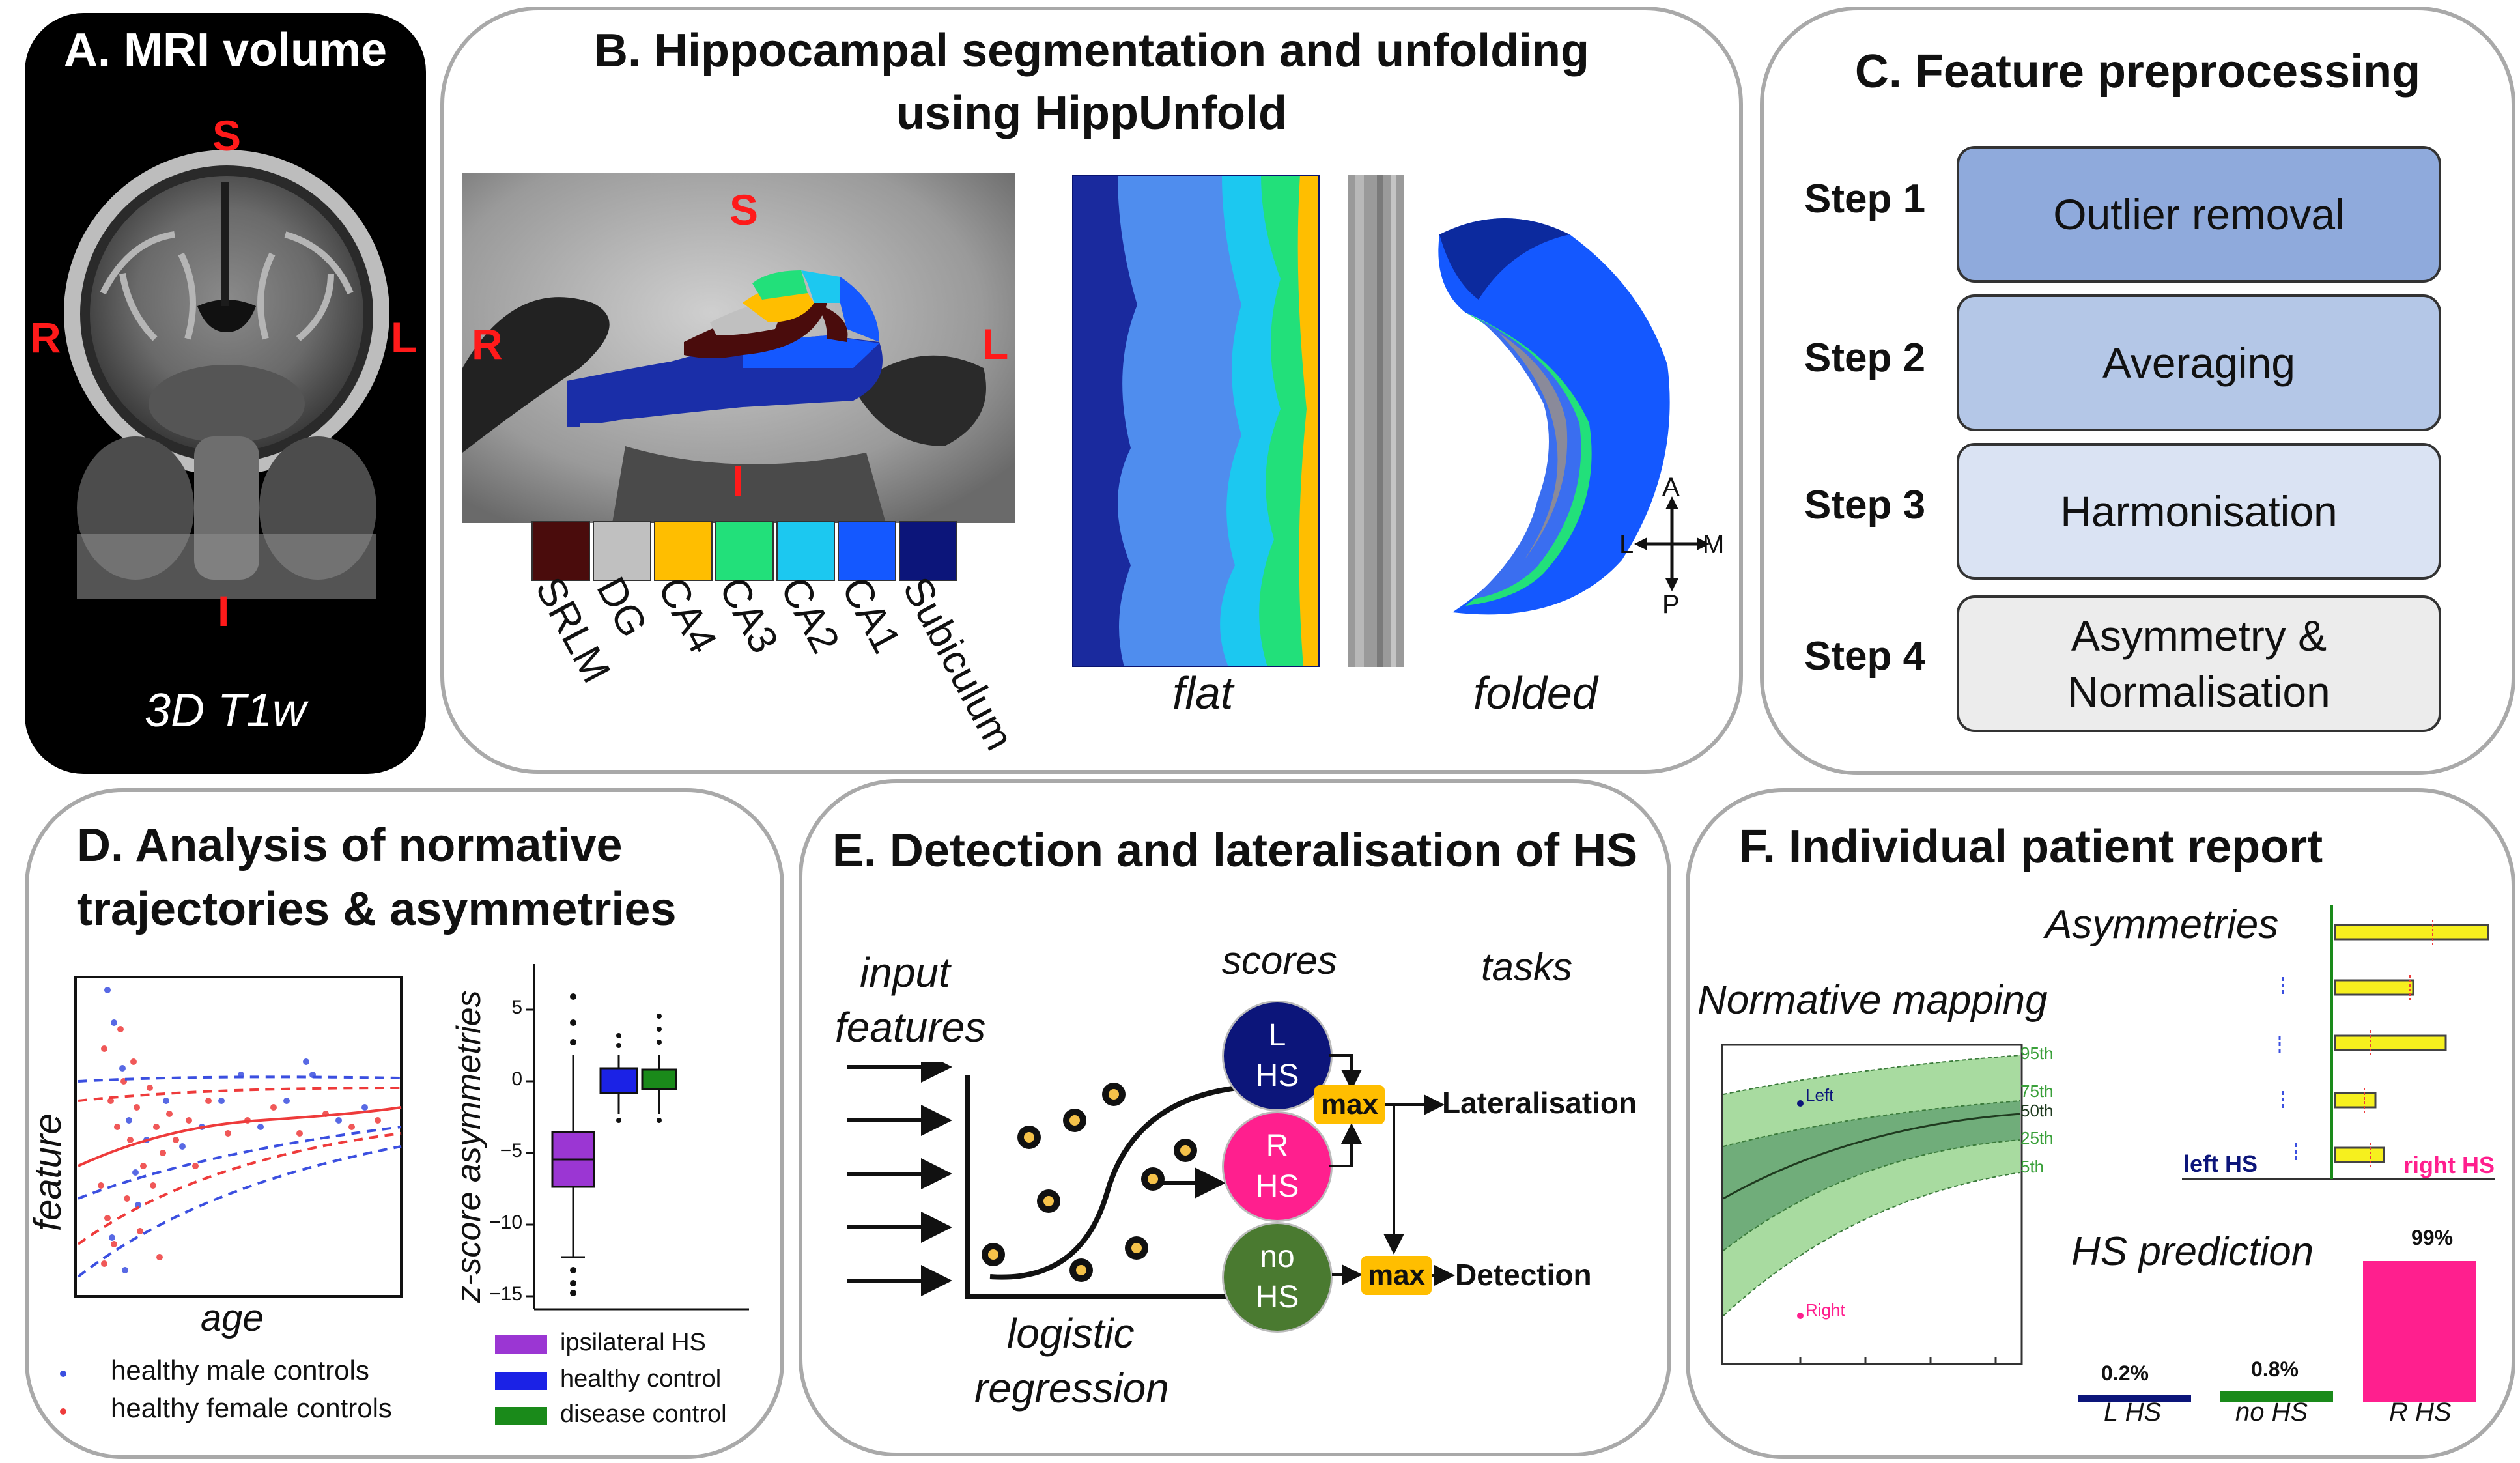  What do you see at coordinates (2198, 363) in the screenshot?
I see `step2-text: Averaging` at bounding box center [2198, 363].